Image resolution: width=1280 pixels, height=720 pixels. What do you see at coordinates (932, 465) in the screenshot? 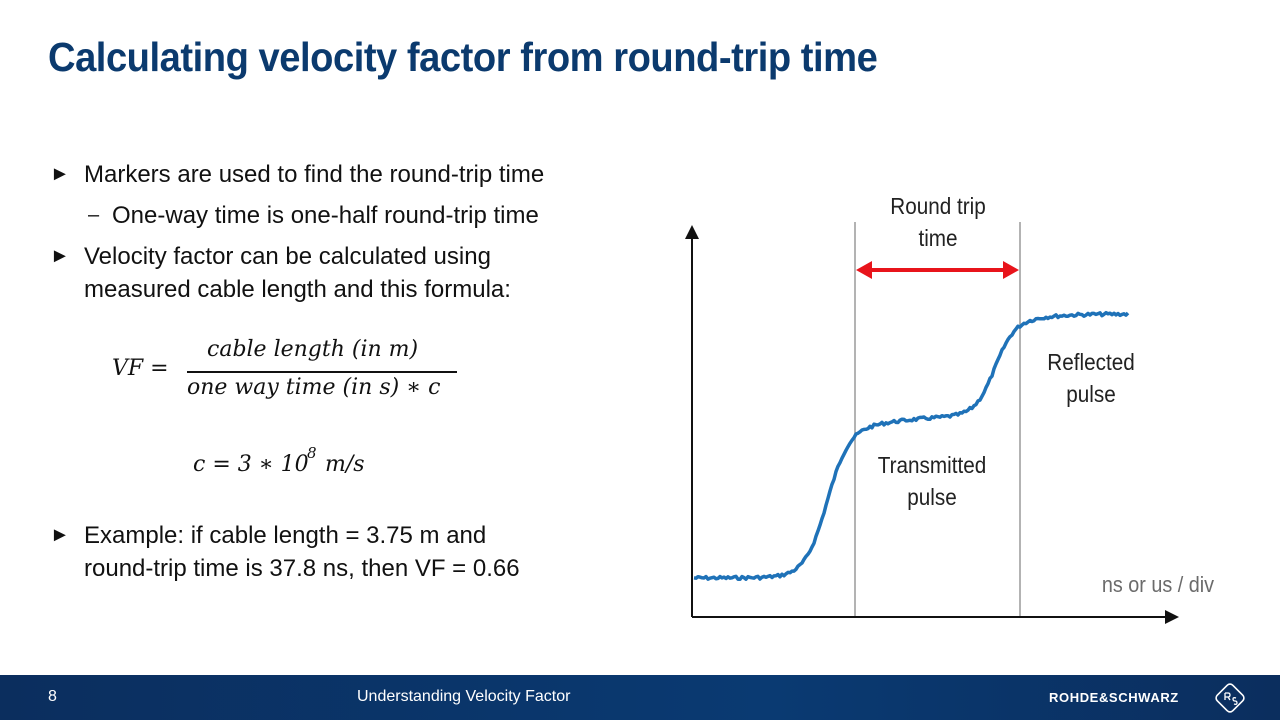
I see `transmitted-pulse-label: Transmitted` at bounding box center [932, 465].